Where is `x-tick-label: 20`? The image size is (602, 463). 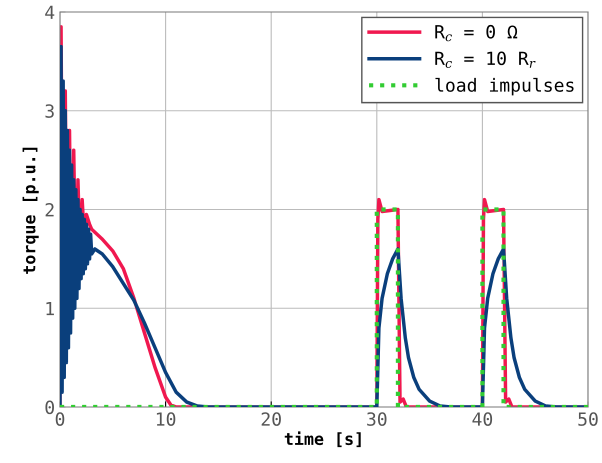
x-tick-label: 20 is located at coordinates (271, 419).